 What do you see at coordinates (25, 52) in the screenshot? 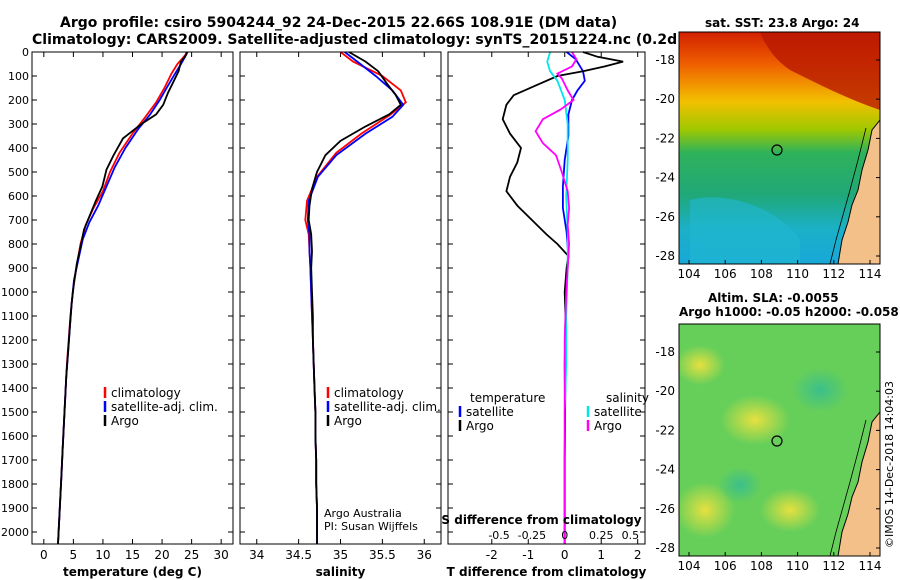
I see `depth-tick-label: 0` at bounding box center [25, 52].